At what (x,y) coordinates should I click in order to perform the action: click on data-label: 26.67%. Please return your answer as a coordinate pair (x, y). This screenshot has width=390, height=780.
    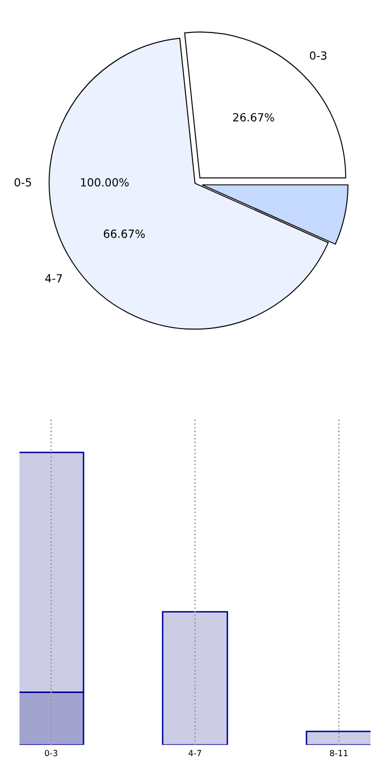
    Looking at the image, I should click on (253, 117).